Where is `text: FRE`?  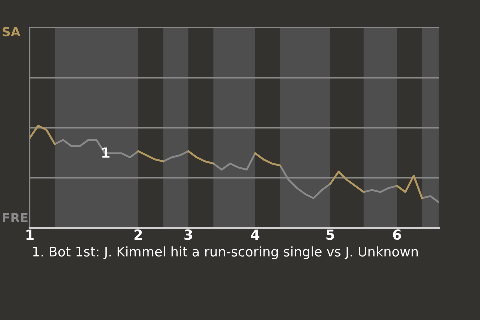 text: FRE is located at coordinates (15, 217).